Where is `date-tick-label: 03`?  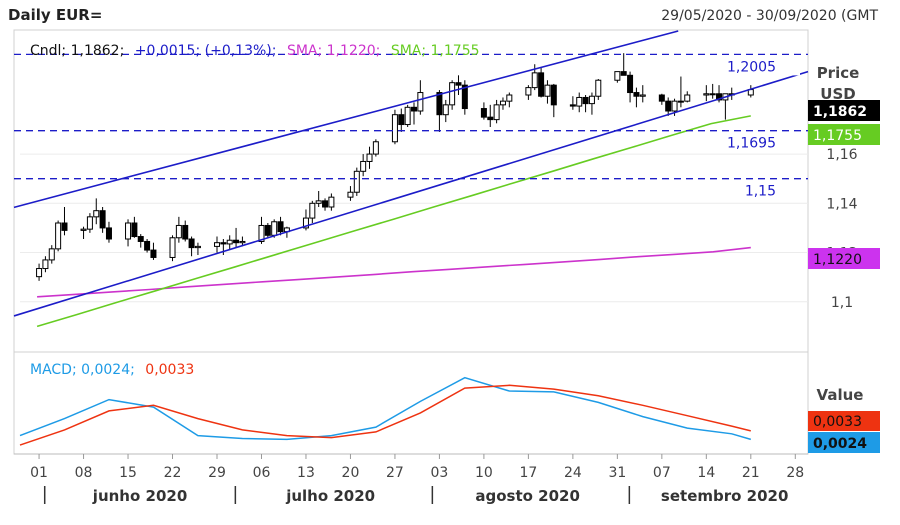 date-tick-label: 03 is located at coordinates (440, 473).